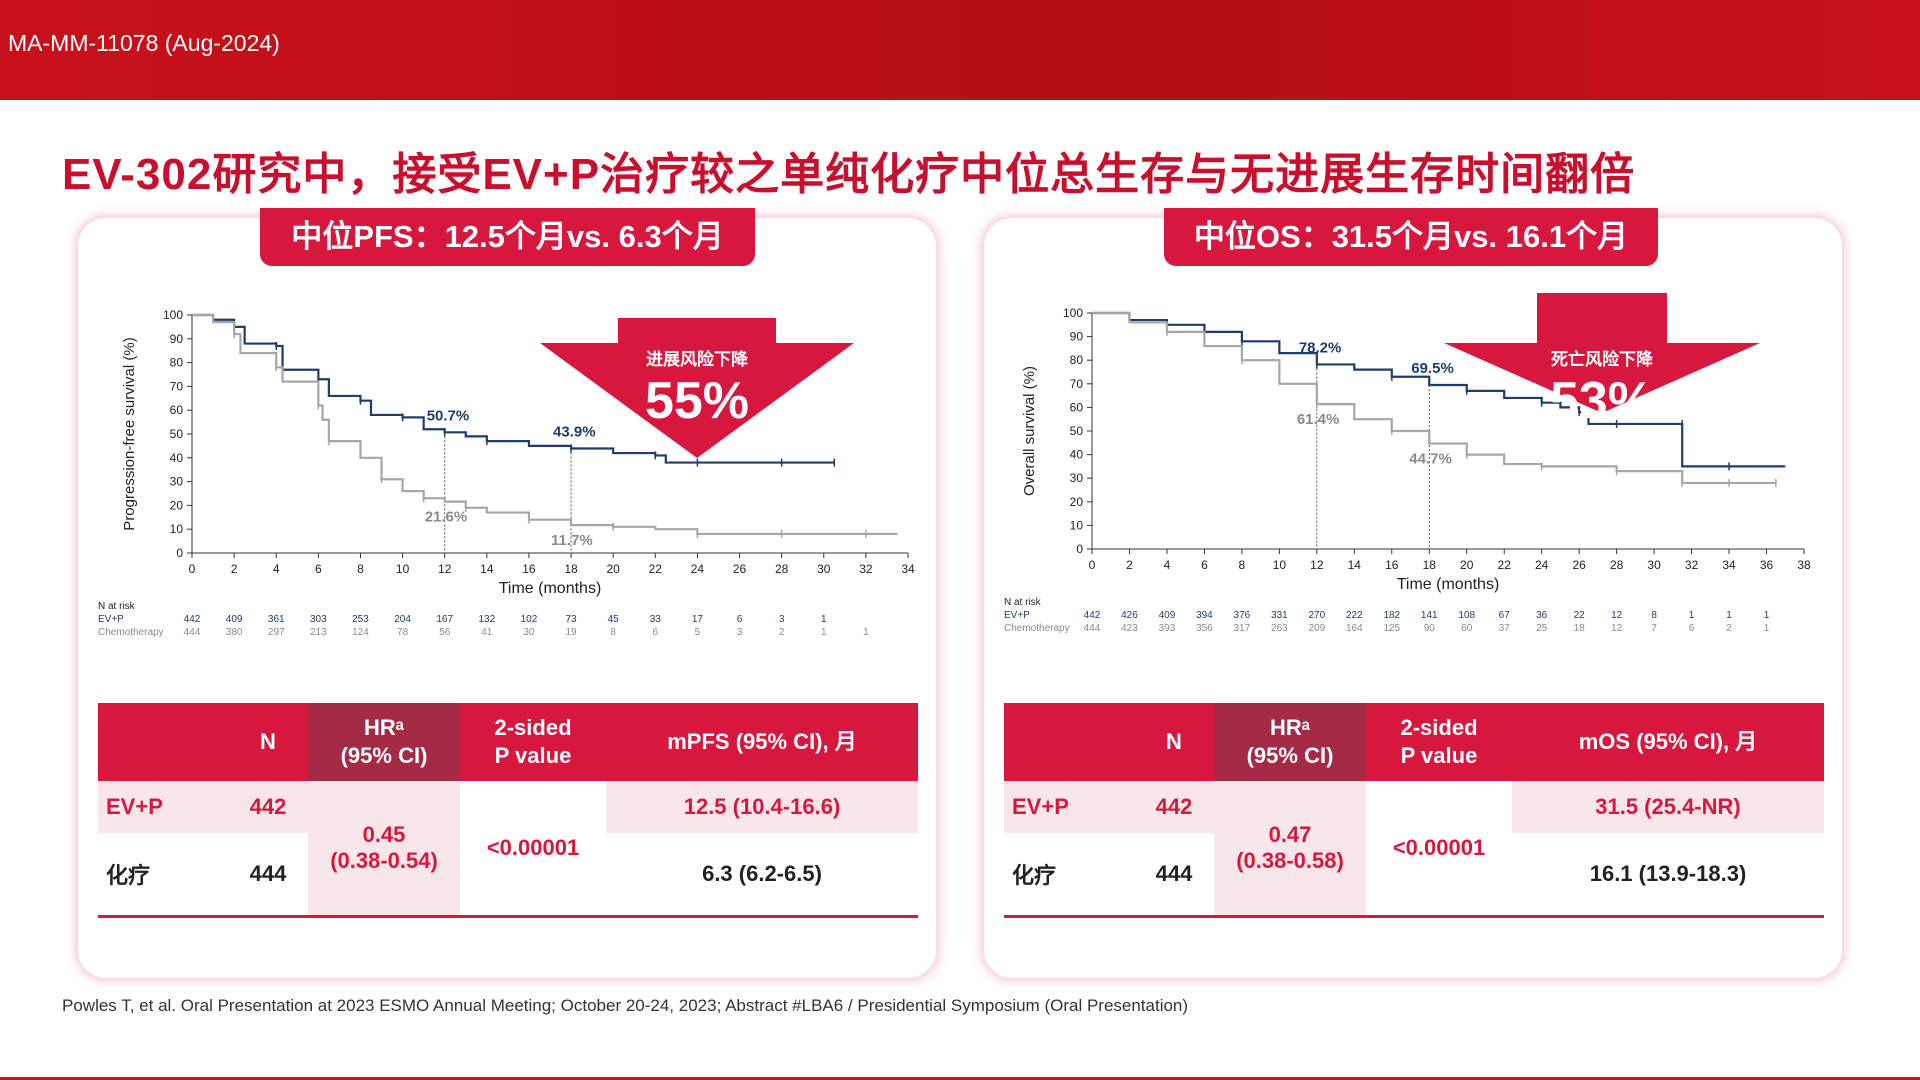  What do you see at coordinates (740, 619) in the screenshot?
I see `risk-ev-count: 6` at bounding box center [740, 619].